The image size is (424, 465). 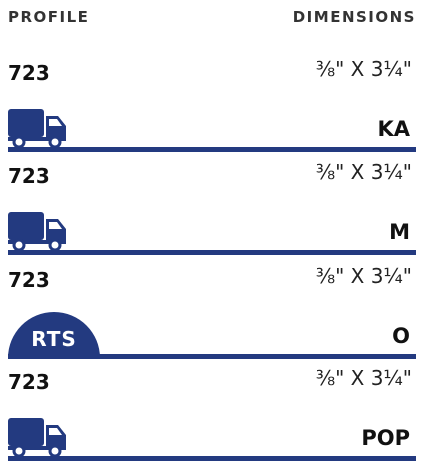 I want to click on profile-header: PROFILE, so click(x=49, y=17).